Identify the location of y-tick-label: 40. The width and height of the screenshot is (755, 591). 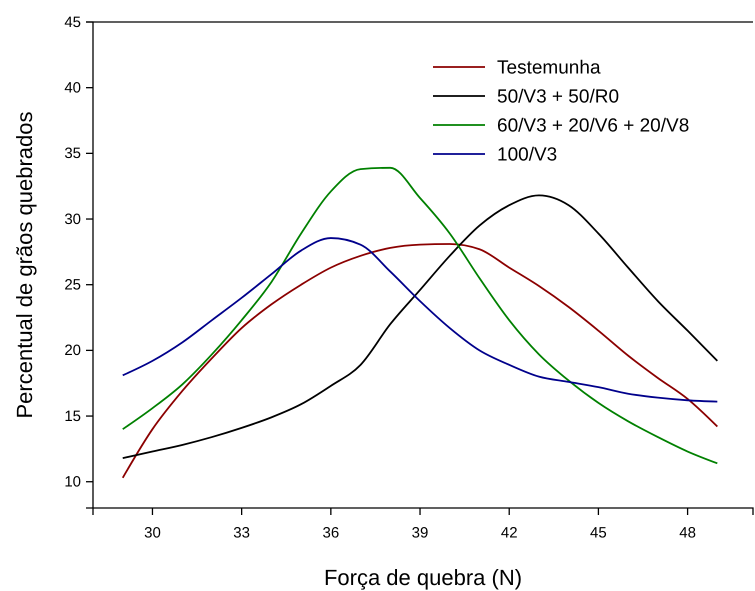
(72, 87).